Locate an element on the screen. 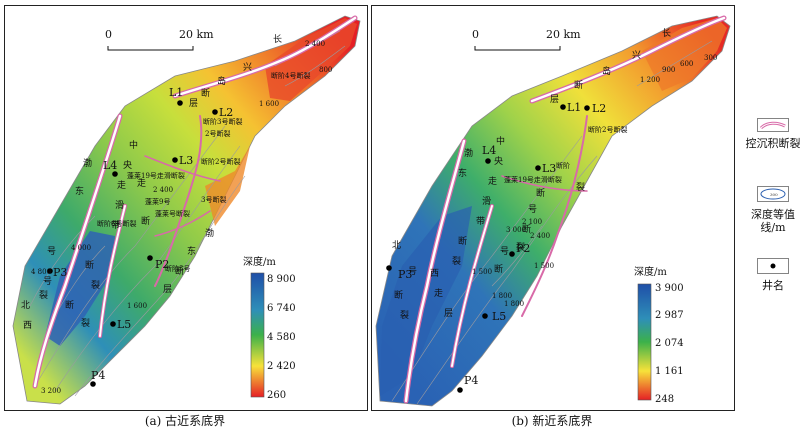 This screenshot has height=431, width=805. well-dot-icon is located at coordinates (773, 266).